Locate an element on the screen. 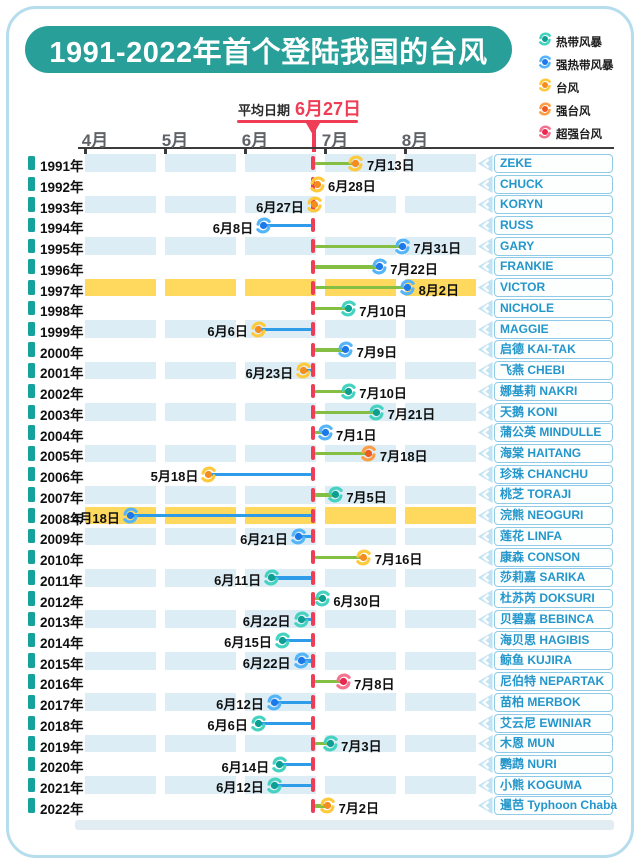  year-label: 2013年 is located at coordinates (62, 623).